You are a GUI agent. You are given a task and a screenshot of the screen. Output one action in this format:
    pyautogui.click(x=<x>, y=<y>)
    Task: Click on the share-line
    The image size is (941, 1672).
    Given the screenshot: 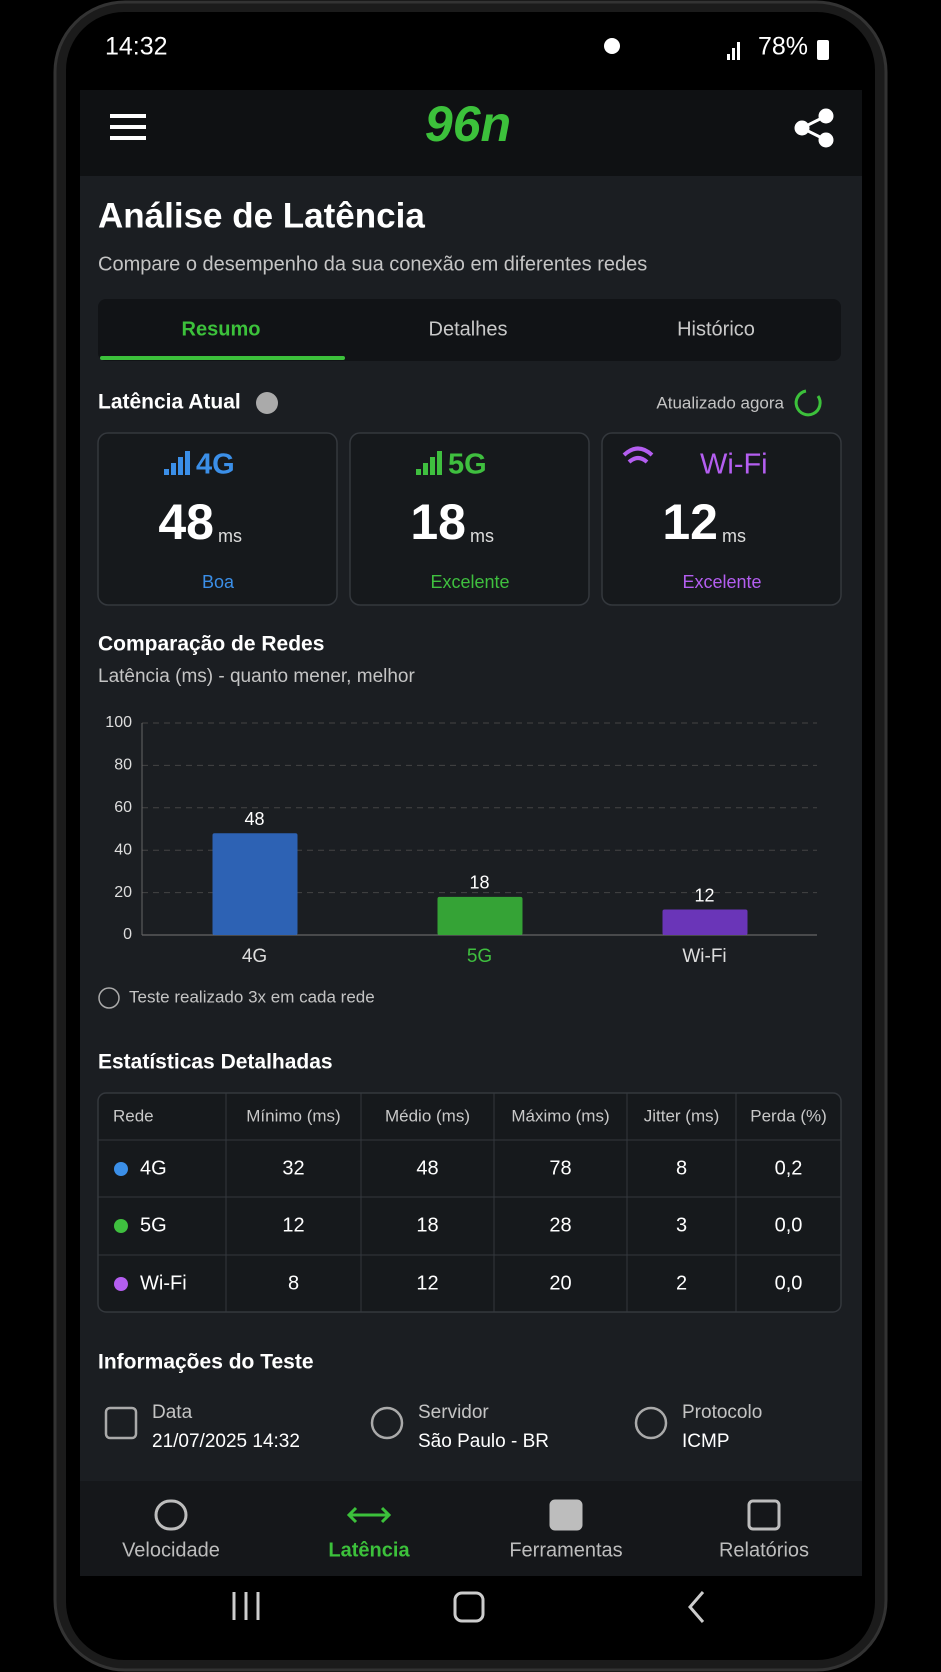 What is the action you would take?
    pyautogui.click(x=812, y=128)
    